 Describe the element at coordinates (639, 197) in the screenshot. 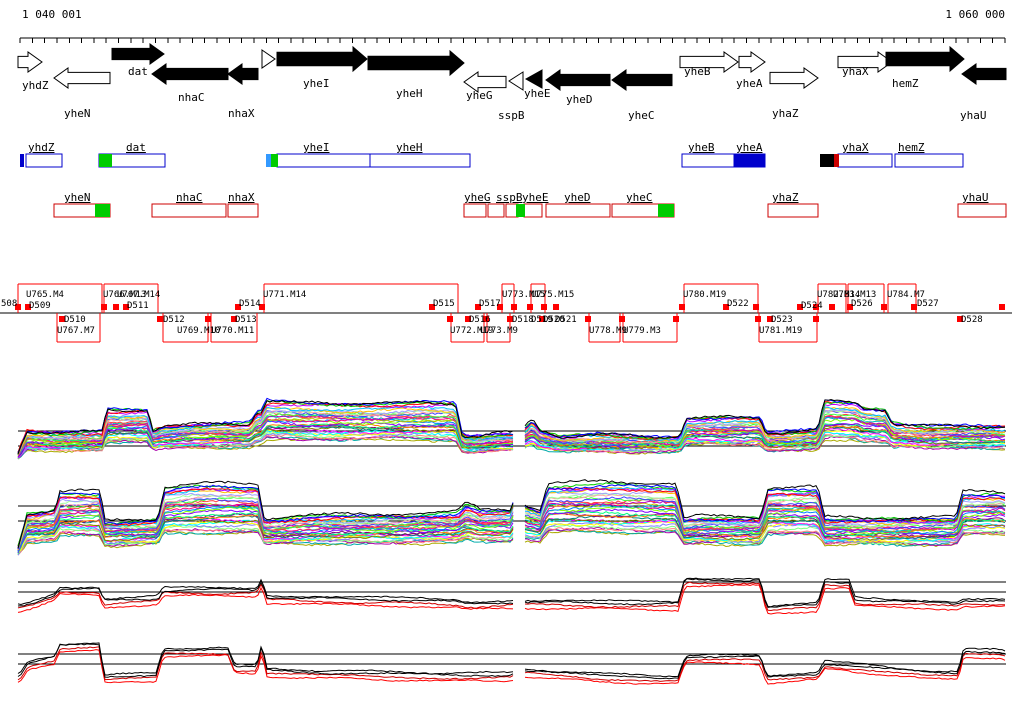

I see `gene-box-label-yheC: yheC` at that location.